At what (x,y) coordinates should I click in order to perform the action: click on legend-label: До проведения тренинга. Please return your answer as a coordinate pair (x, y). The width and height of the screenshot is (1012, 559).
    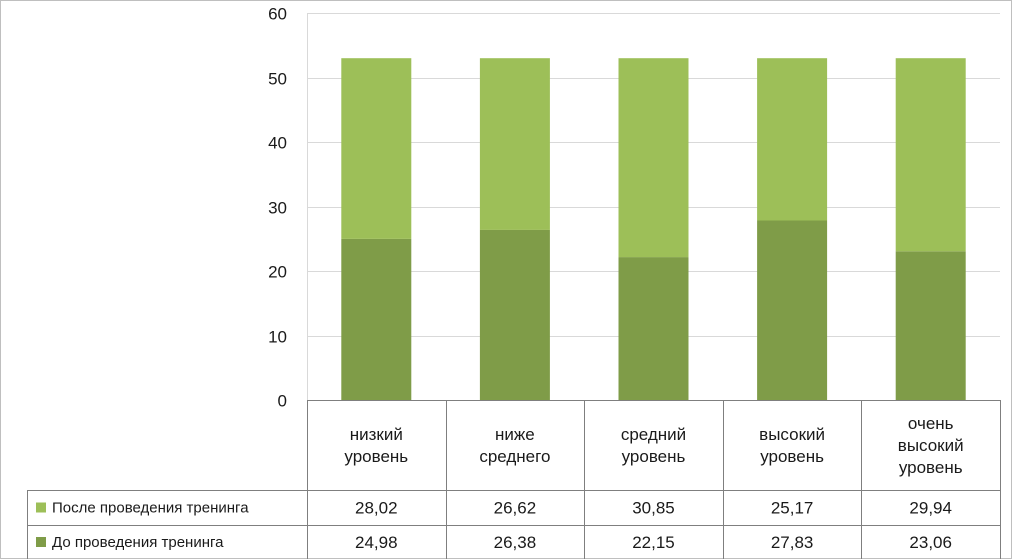
    Looking at the image, I should click on (138, 542).